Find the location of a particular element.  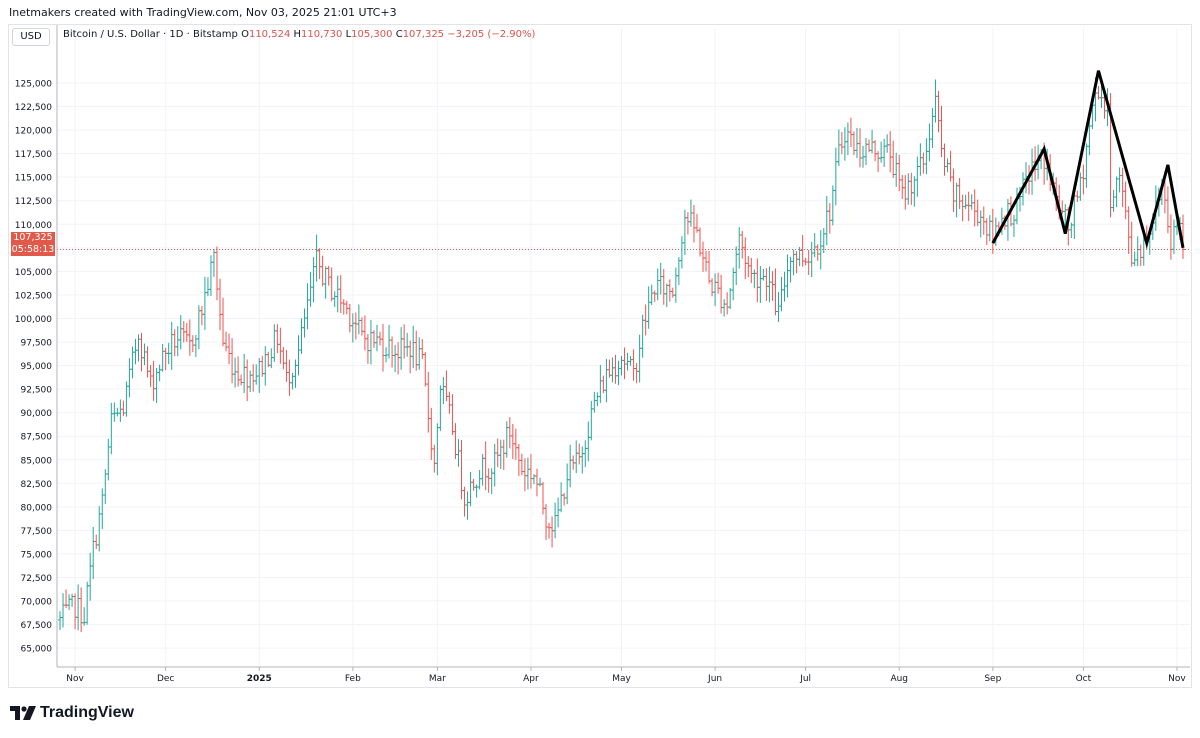

time-tick-label: 2025 is located at coordinates (259, 679).